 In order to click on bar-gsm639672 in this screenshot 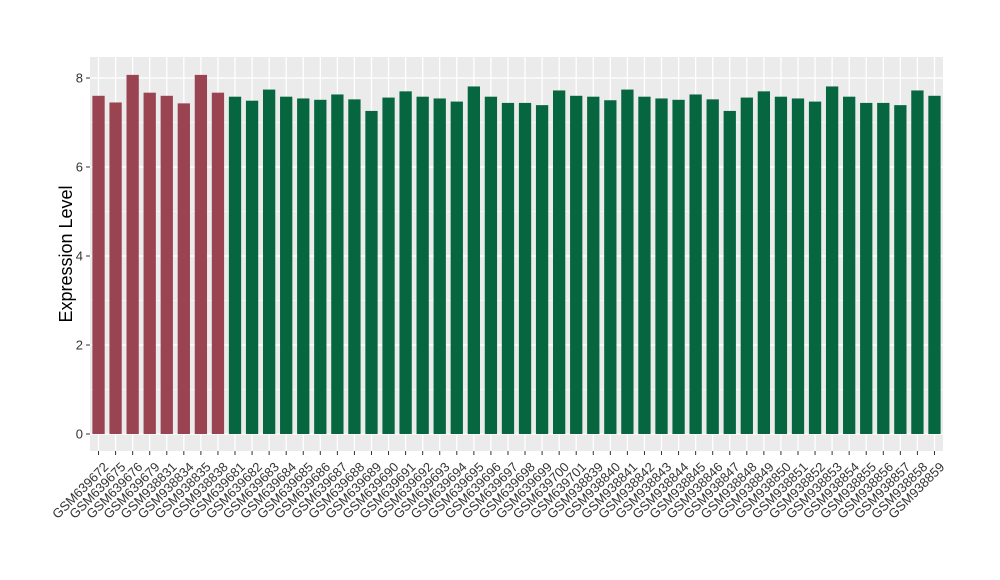, I will do `click(98, 265)`.